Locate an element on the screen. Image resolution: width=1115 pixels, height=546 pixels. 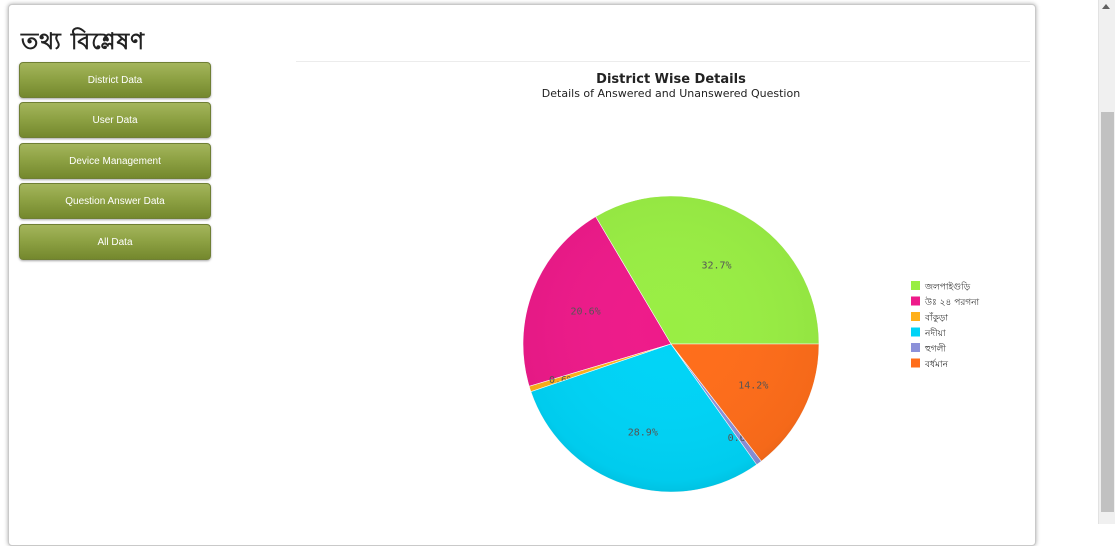
legend-item-4: নদীয়া is located at coordinates (928, 333).